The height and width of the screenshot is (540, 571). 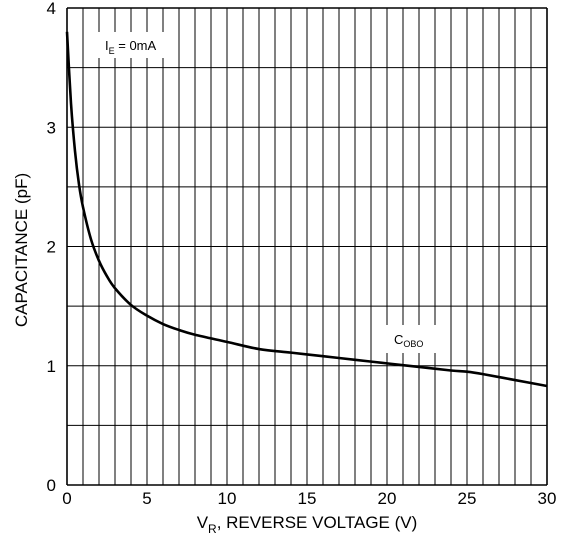 I want to click on series-label-box, so click(x=415, y=339).